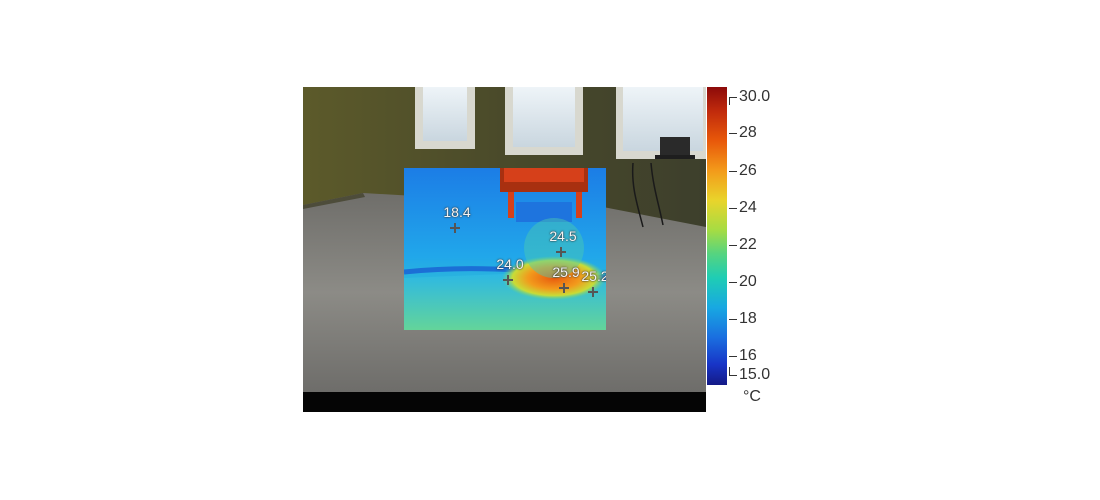 The image size is (1100, 500). What do you see at coordinates (563, 236) in the screenshot?
I see `spot-temperature-label: 24.5` at bounding box center [563, 236].